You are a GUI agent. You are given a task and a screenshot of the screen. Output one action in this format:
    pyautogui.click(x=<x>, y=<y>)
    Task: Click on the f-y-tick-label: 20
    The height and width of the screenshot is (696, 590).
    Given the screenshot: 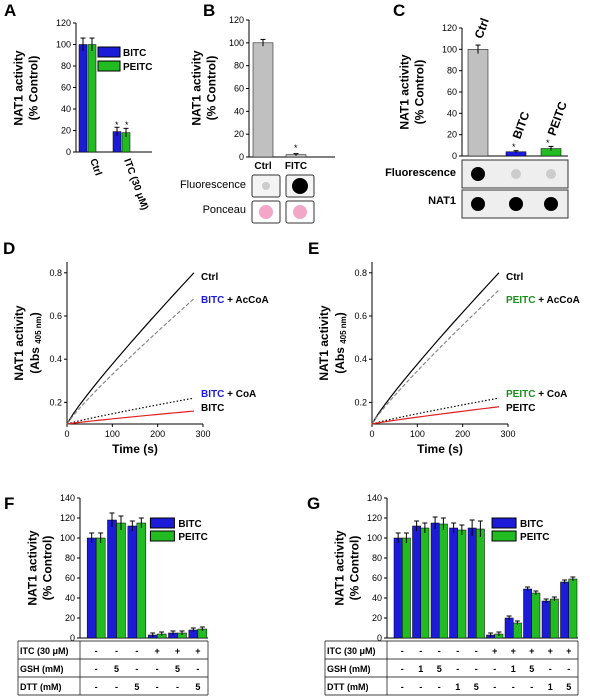 What is the action you would take?
    pyautogui.click(x=70, y=618)
    